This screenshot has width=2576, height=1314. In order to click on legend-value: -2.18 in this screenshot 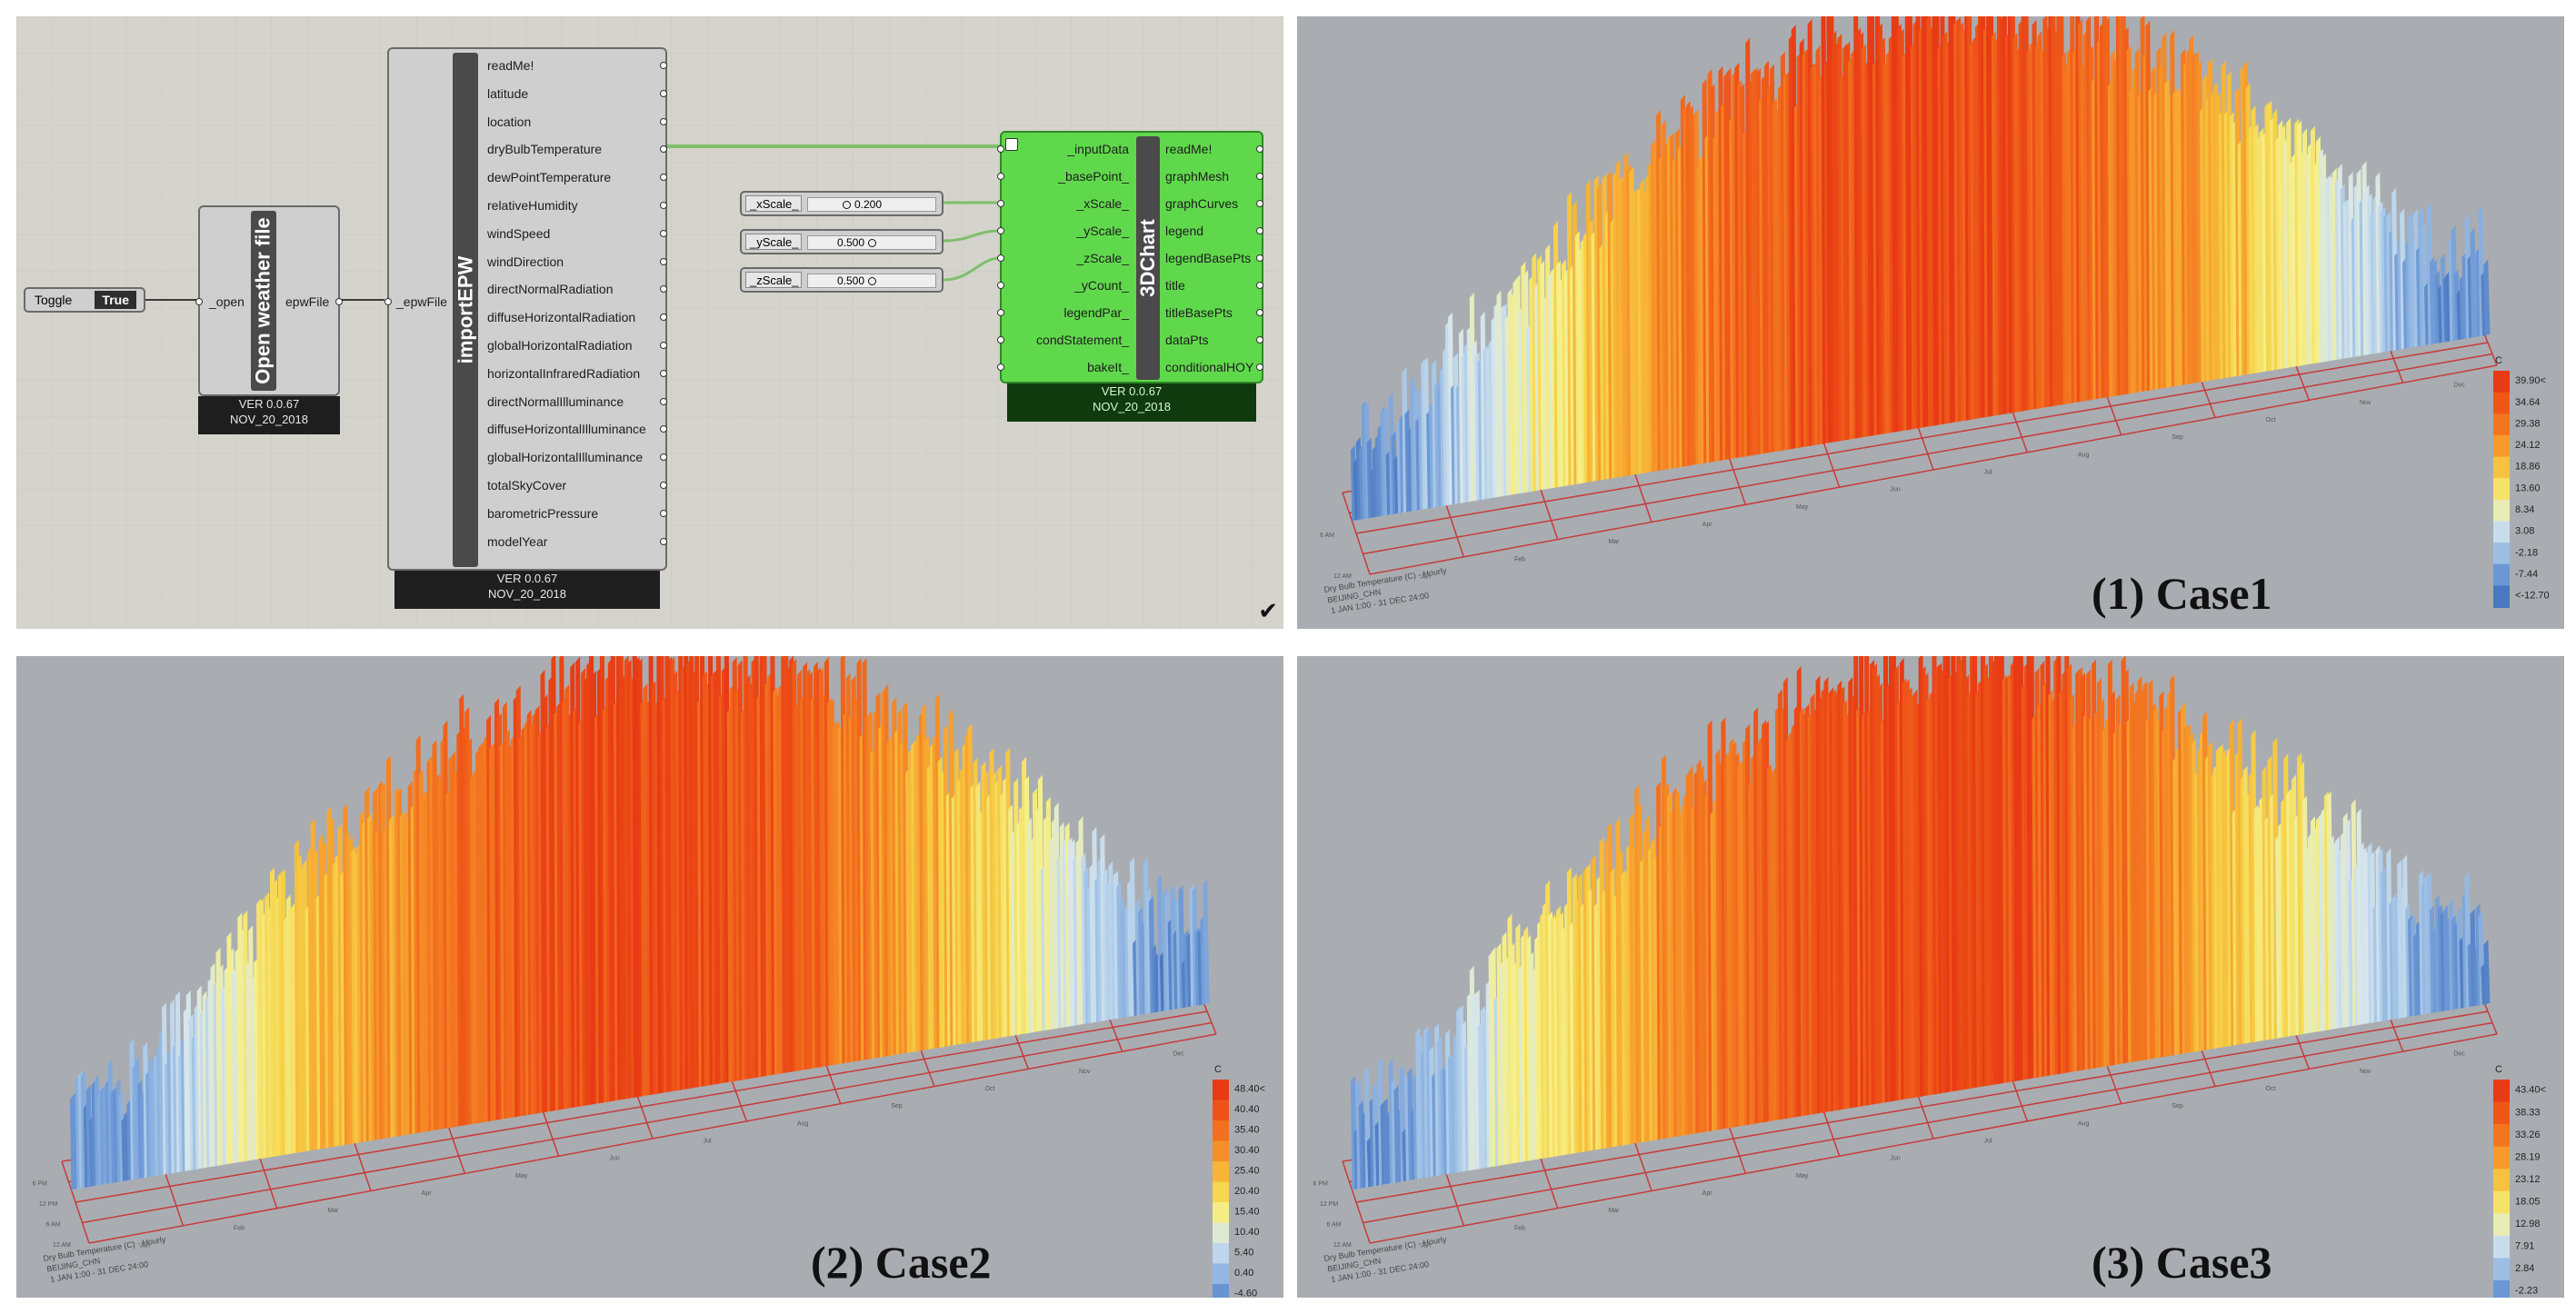, I will do `click(2526, 553)`.